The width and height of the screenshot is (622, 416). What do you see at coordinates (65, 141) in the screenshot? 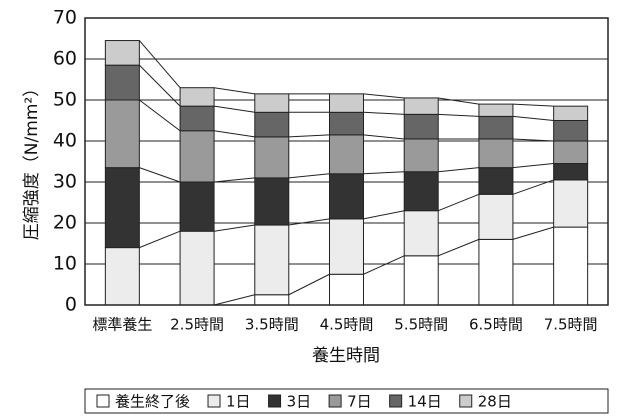
I see `y-tick-label: 40` at bounding box center [65, 141].